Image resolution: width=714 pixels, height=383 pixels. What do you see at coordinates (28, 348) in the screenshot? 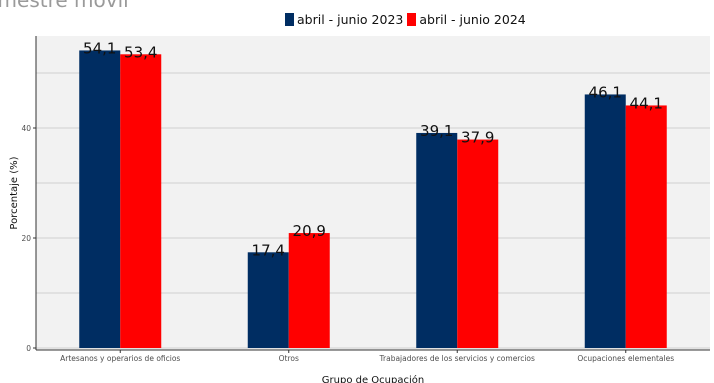
I see `y-tick-label: 0` at bounding box center [28, 348].